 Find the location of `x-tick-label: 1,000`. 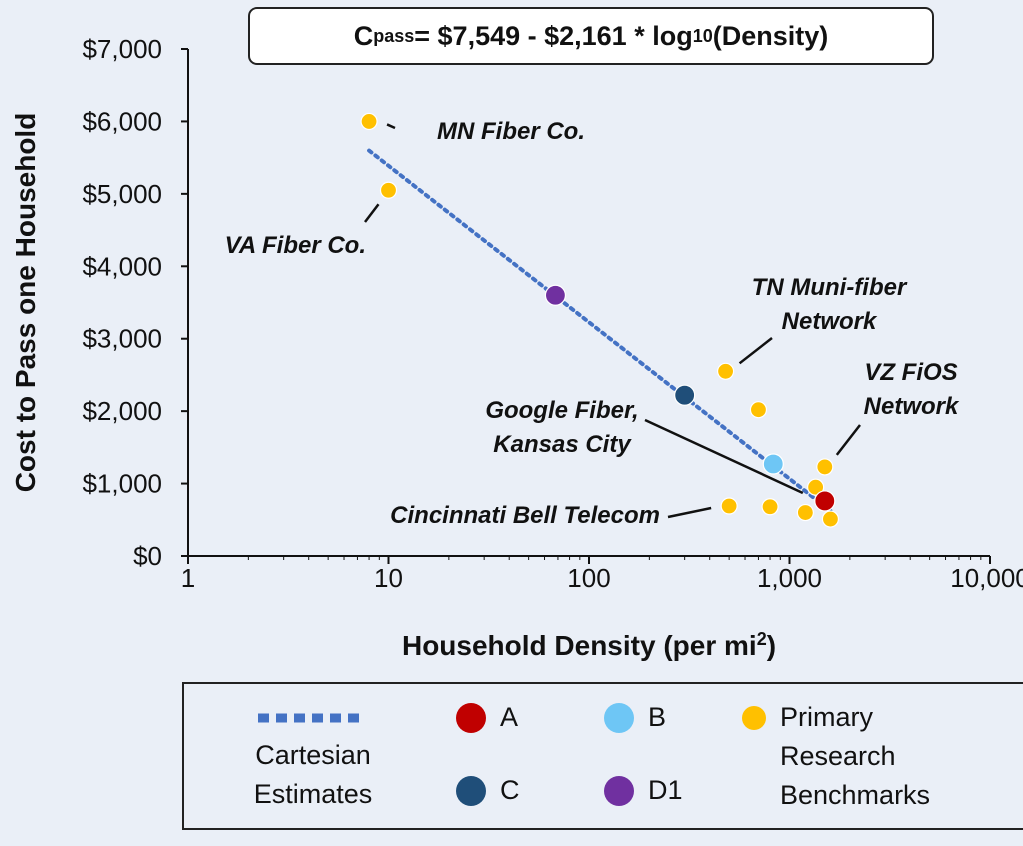

x-tick-label: 1,000 is located at coordinates (789, 578).